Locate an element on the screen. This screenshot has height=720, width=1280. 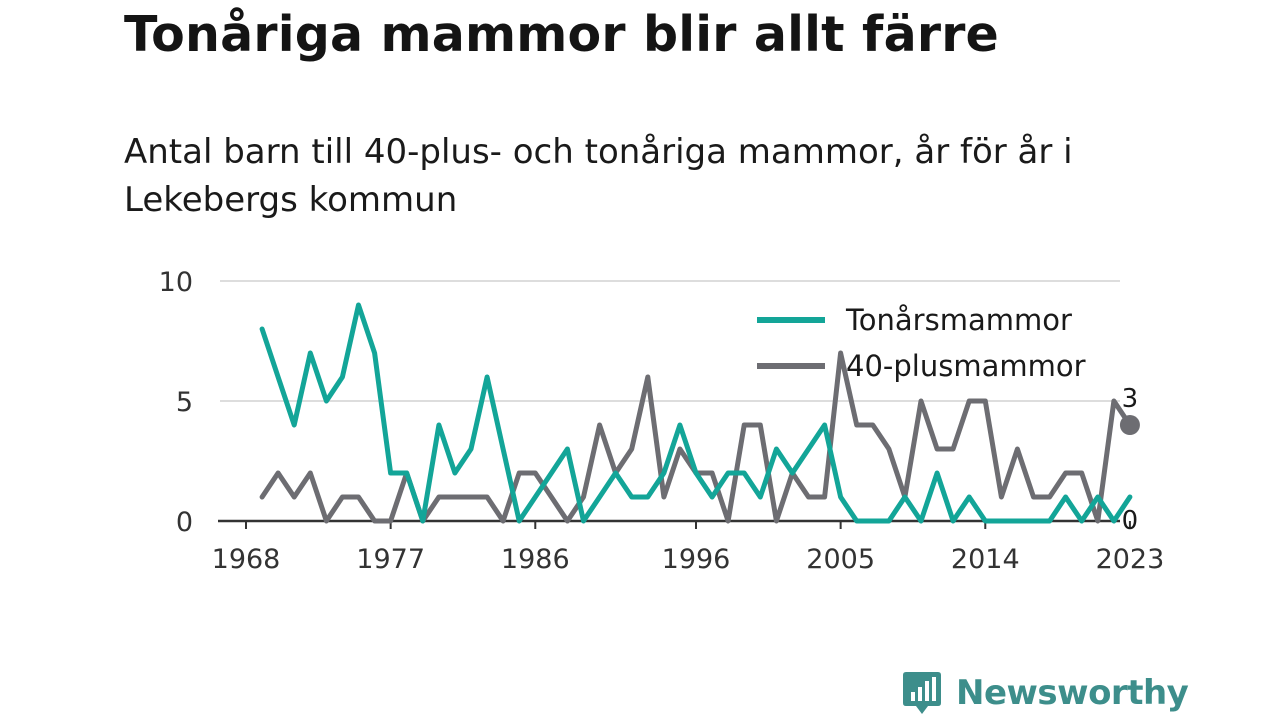
end-label-tonarsmammor: 0 is located at coordinates (1130, 521).